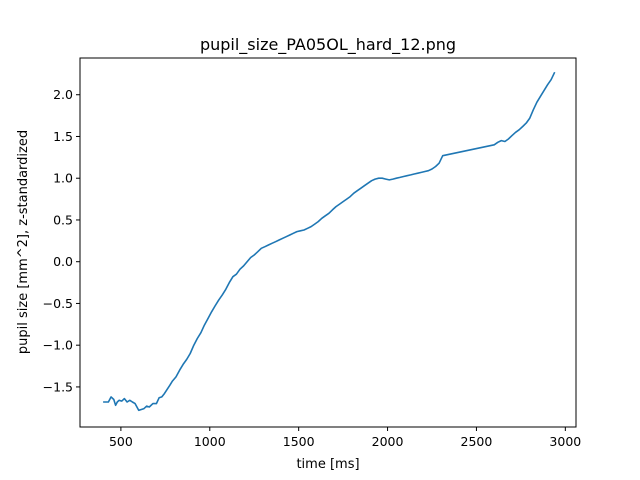  I want to click on x-tick-label: 500, so click(121, 441).